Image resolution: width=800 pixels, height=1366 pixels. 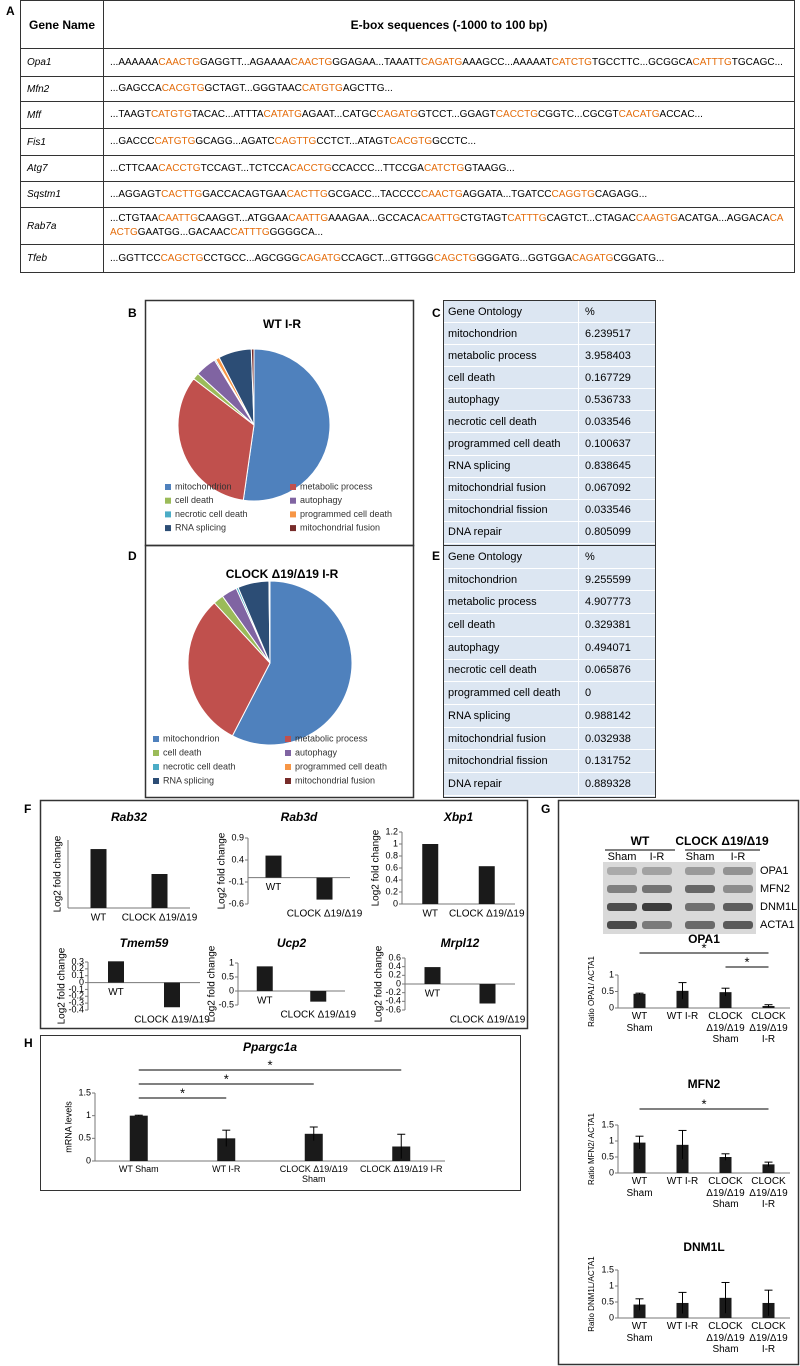 I want to click on chart-title: Xbp1, so click(x=458, y=817).